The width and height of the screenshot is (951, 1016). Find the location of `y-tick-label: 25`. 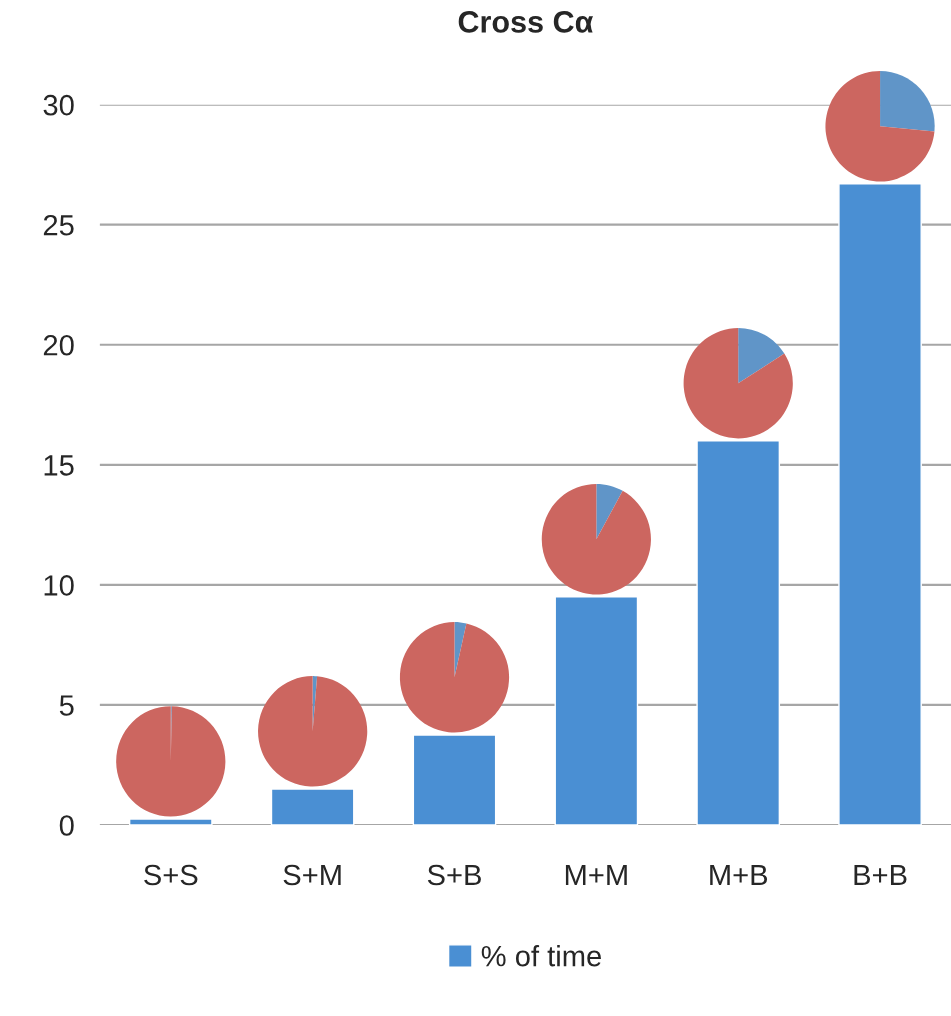

y-tick-label: 25 is located at coordinates (58, 225).